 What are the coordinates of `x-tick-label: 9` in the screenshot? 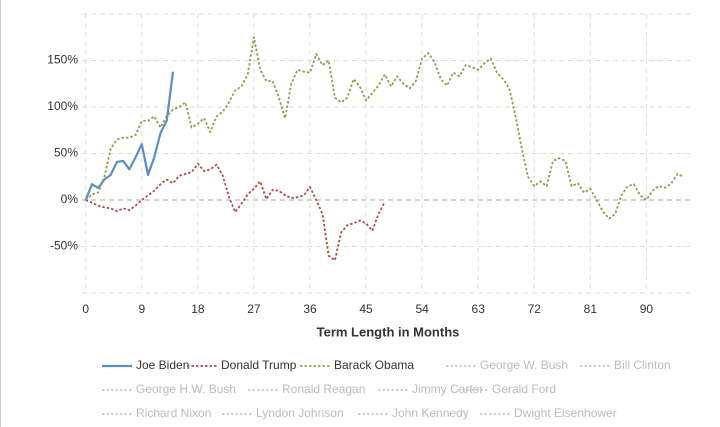 It's located at (141, 309).